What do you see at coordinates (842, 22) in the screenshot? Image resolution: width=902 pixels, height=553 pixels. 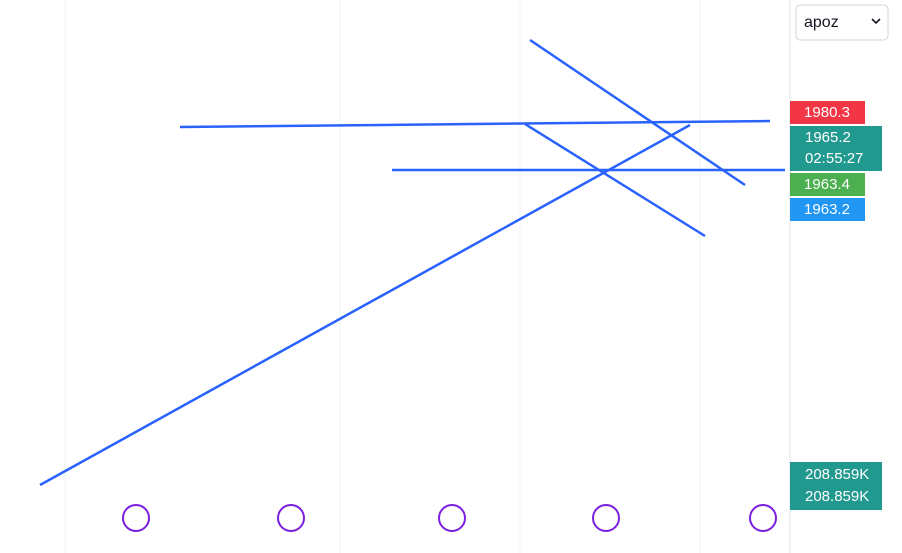 I see `symbol-menu` at bounding box center [842, 22].